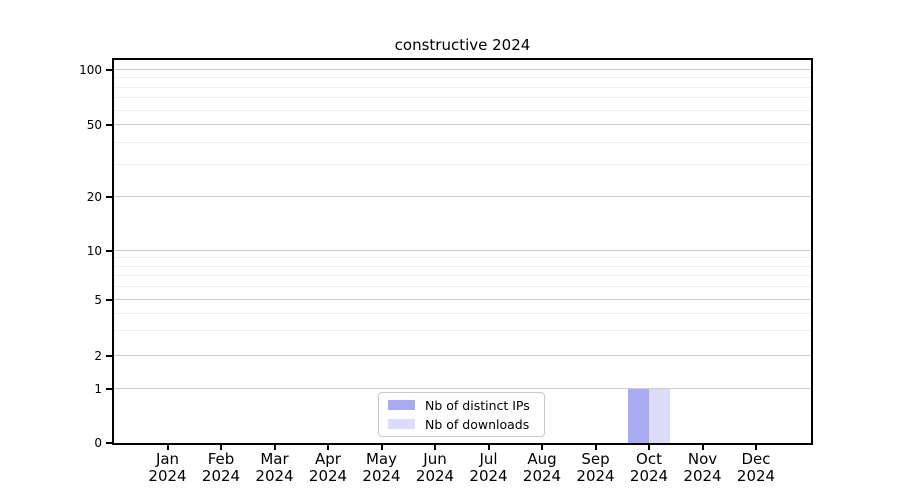  I want to click on bar-downloads, so click(660, 416).